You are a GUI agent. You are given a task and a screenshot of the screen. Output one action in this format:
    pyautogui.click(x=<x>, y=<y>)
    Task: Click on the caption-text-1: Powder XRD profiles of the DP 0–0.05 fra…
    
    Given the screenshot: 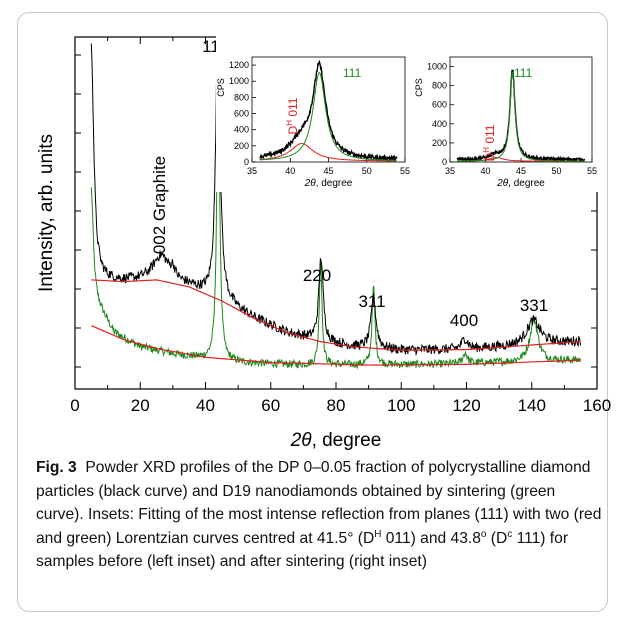 What is the action you would take?
    pyautogui.click(x=319, y=503)
    